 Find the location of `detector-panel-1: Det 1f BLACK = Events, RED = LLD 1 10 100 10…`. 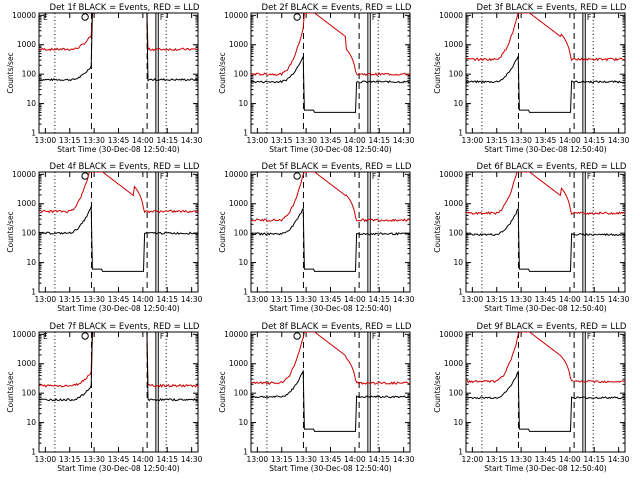

detector-panel-1: Det 1f BLACK = Events, RED = LLD 1 10 100 10… is located at coordinates (104, 78).